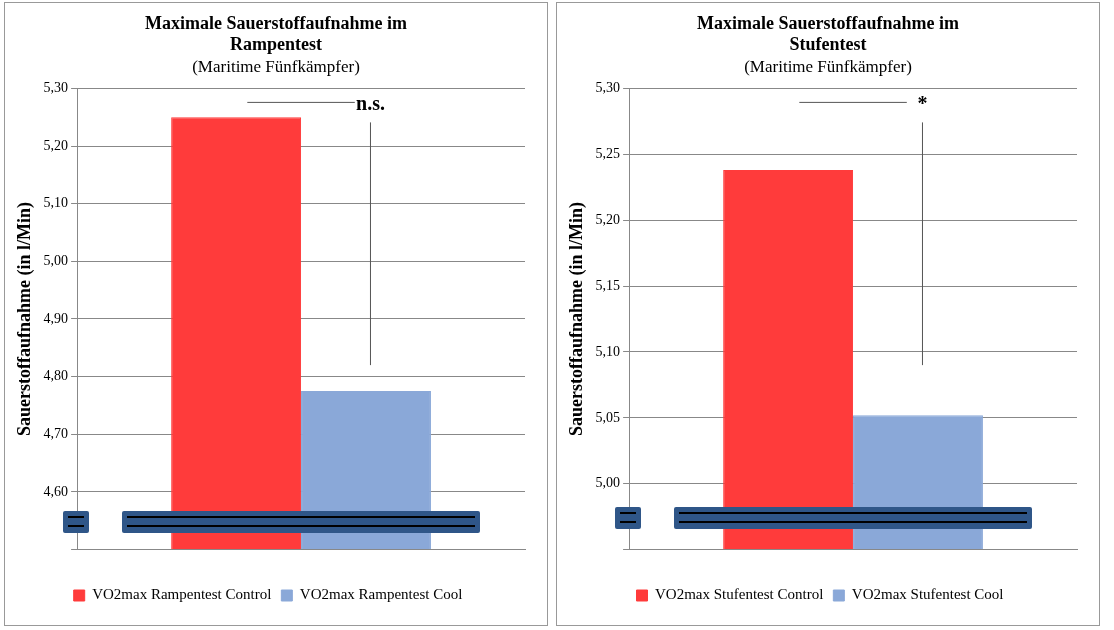 The height and width of the screenshot is (630, 1114). Describe the element at coordinates (276, 34) in the screenshot. I see `chart-title: Maximale Sauerstoffaufnahme im Rampentest` at that location.